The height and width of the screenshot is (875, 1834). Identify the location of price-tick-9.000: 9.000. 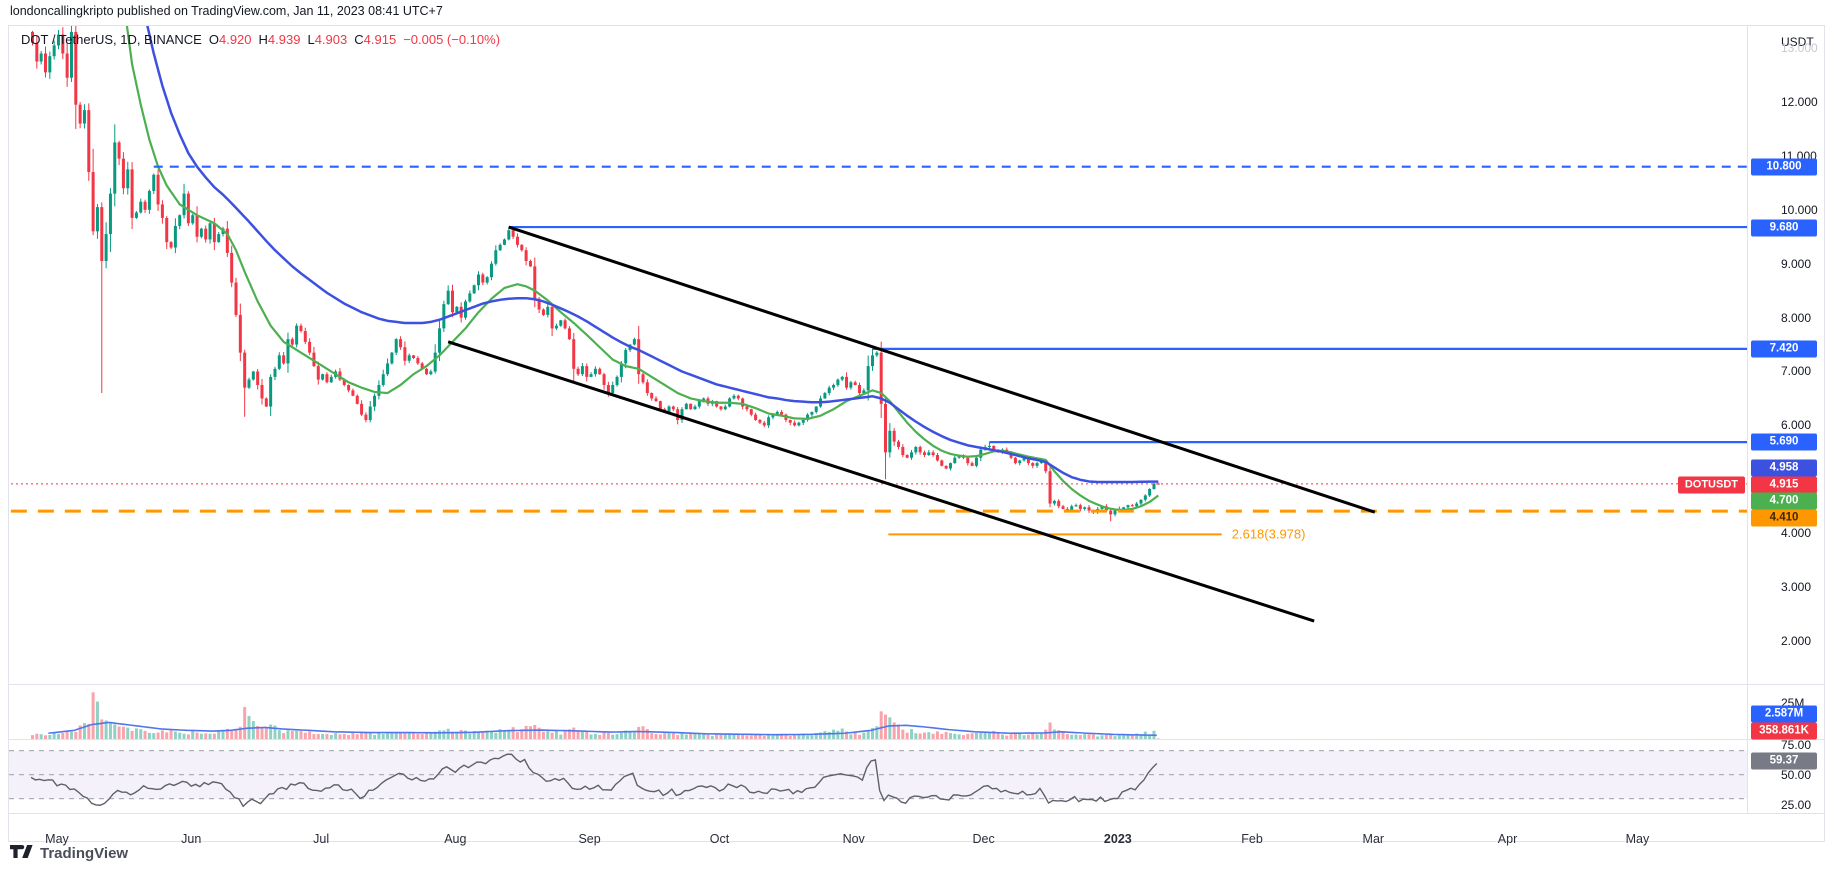
(1796, 263).